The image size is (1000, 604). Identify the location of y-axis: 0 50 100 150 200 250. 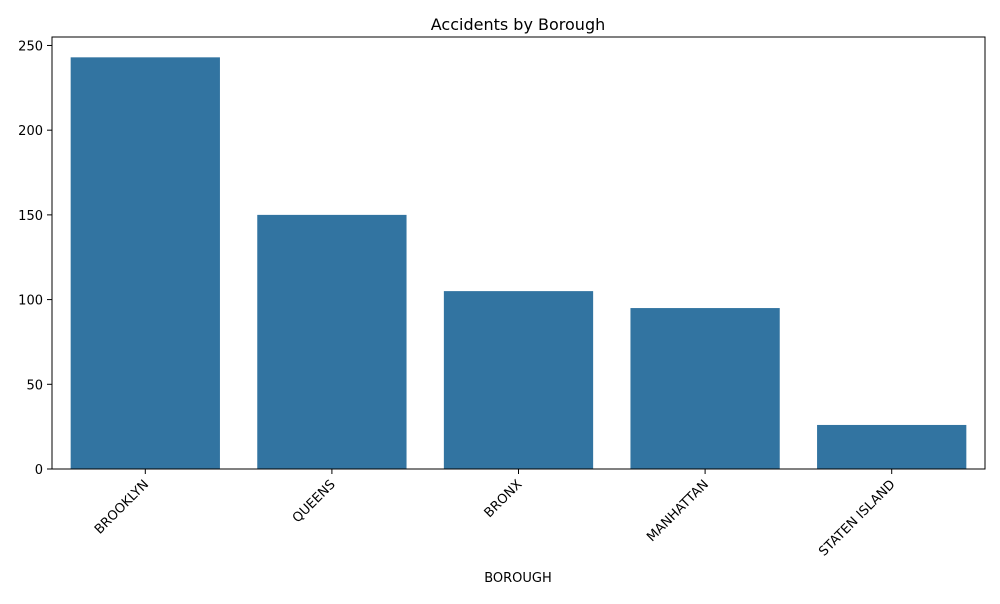
(35, 258).